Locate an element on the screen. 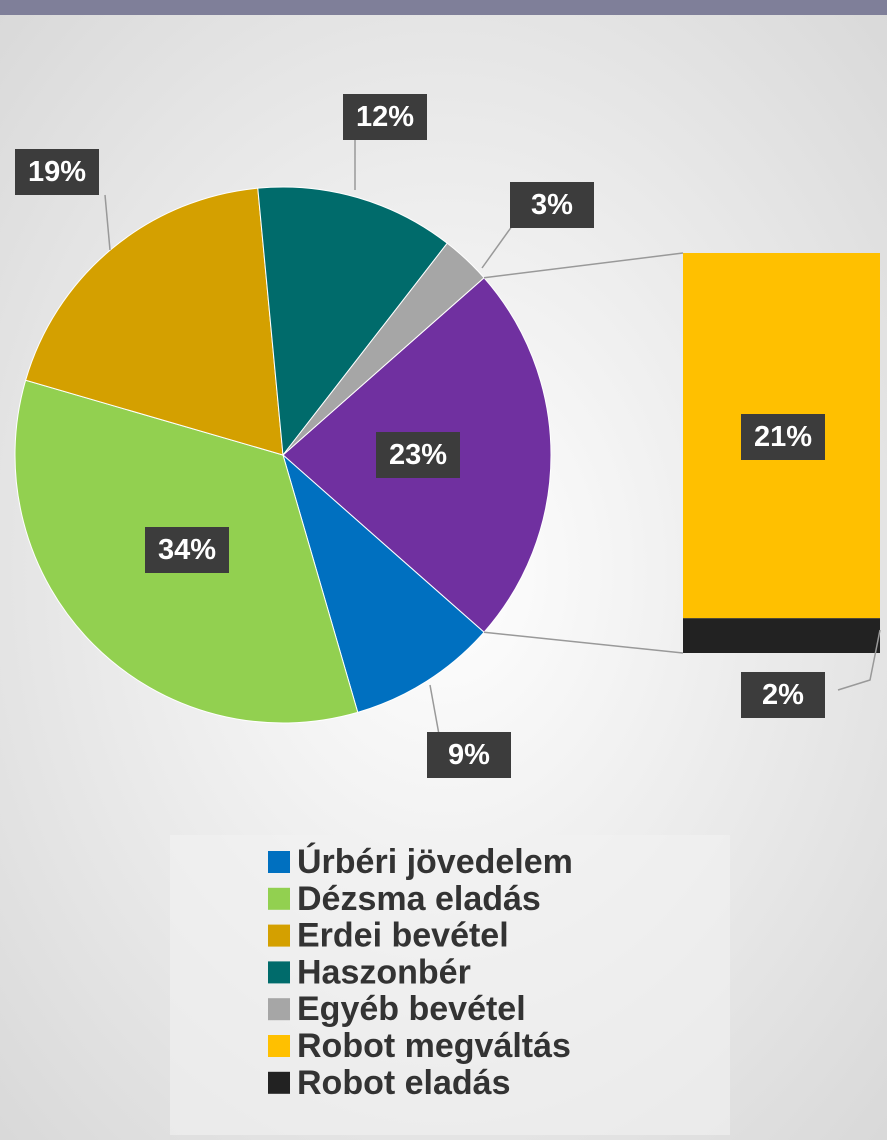 The width and height of the screenshot is (887, 1140). bar-segment is located at coordinates (781, 635).